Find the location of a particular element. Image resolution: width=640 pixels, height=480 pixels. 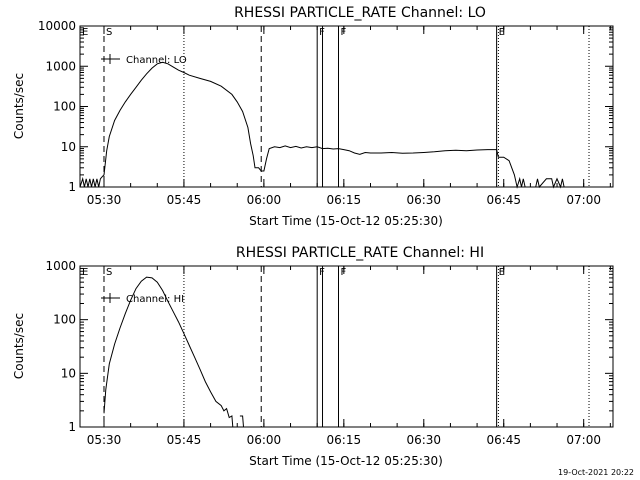

x-axis-label-lo: Start Time (15-Oct-12 05:25:30) is located at coordinates (346, 221).